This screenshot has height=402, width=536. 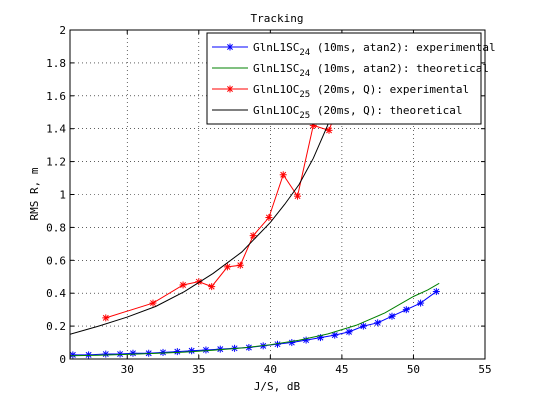 I want to click on legend-item-4: GlnL1OC25 (20ms, Q): theoretical, so click(x=337, y=112).